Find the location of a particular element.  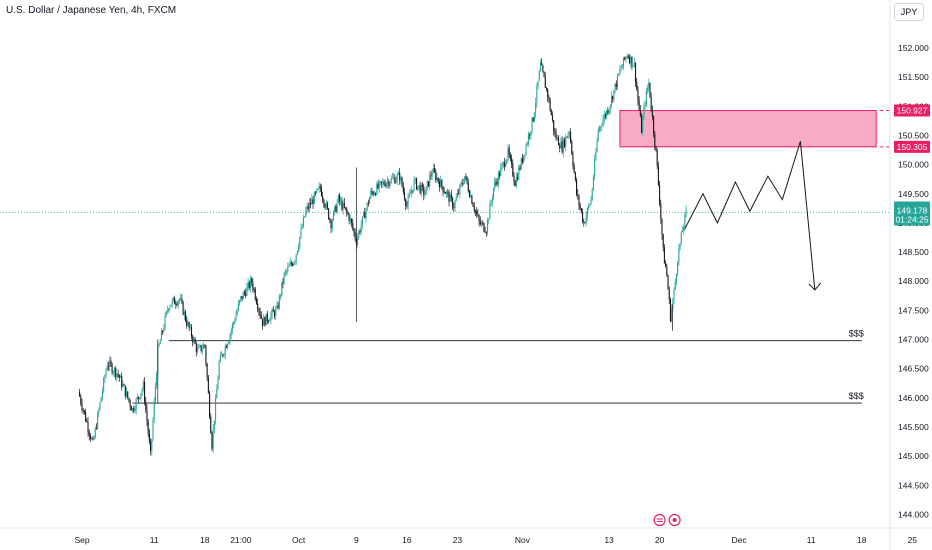

us-flag-event-icon is located at coordinates (659, 520).